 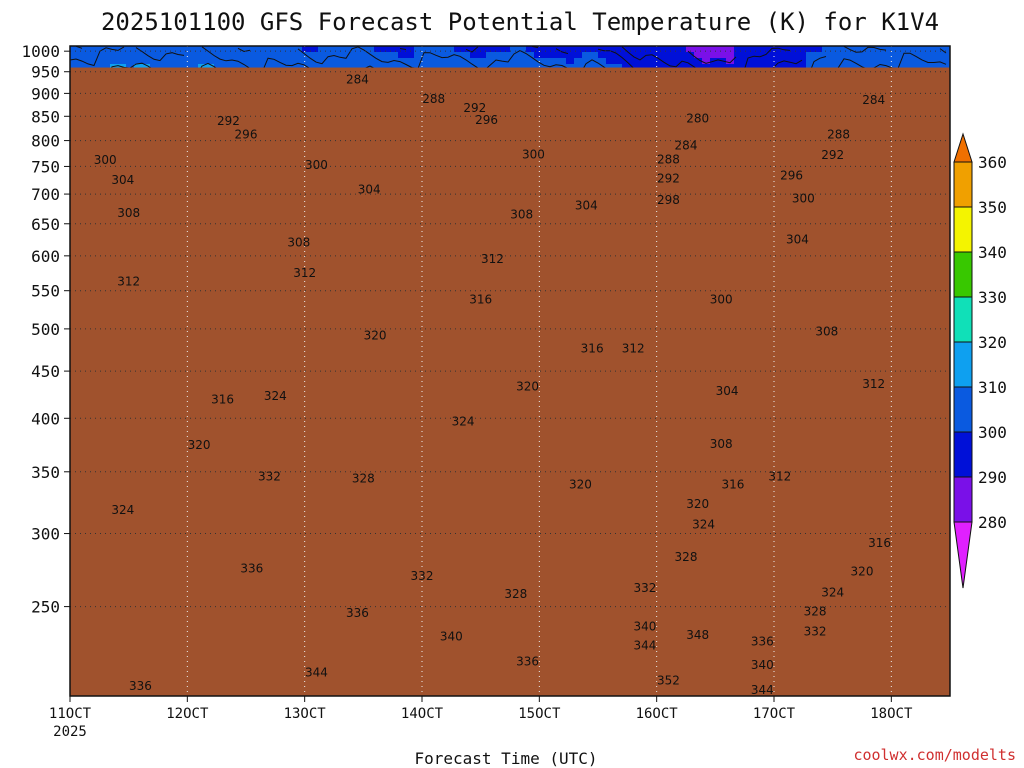 What do you see at coordinates (199, 445) in the screenshot?
I see `contour-label-30: 320` at bounding box center [199, 445].